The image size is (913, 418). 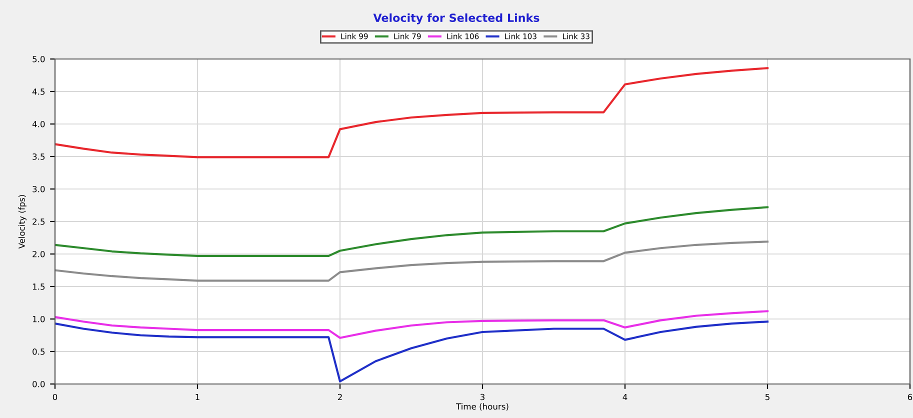 I want to click on x-tick-label: 6, so click(x=910, y=397).